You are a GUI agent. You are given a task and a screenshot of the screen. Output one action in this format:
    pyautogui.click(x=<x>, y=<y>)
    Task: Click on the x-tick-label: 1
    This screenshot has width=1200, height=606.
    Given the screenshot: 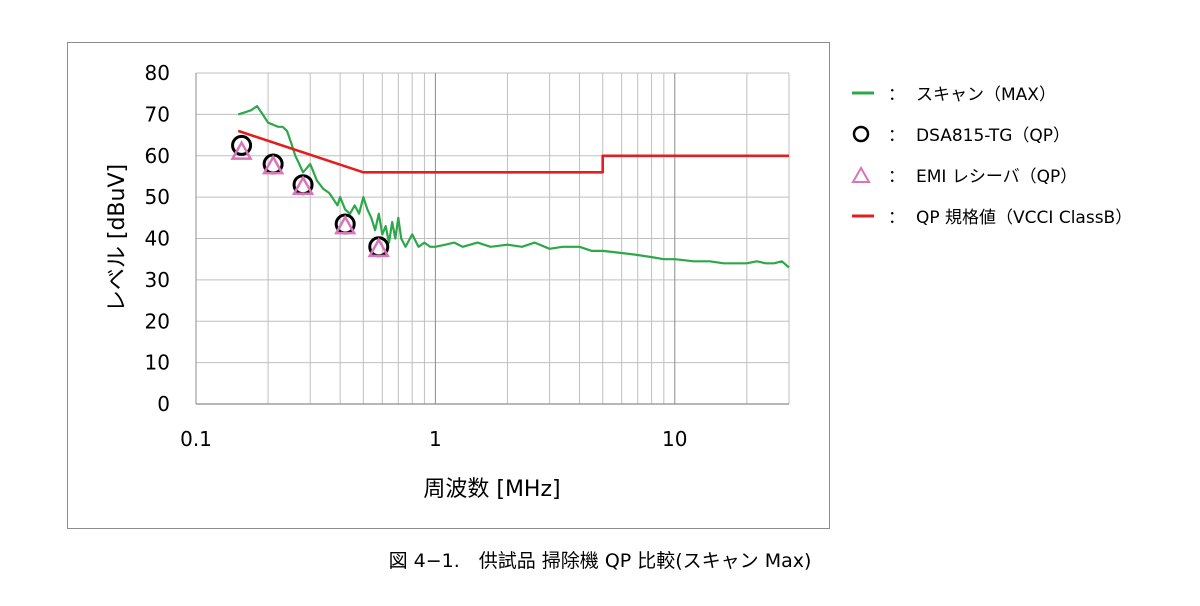 What is the action you would take?
    pyautogui.click(x=435, y=439)
    